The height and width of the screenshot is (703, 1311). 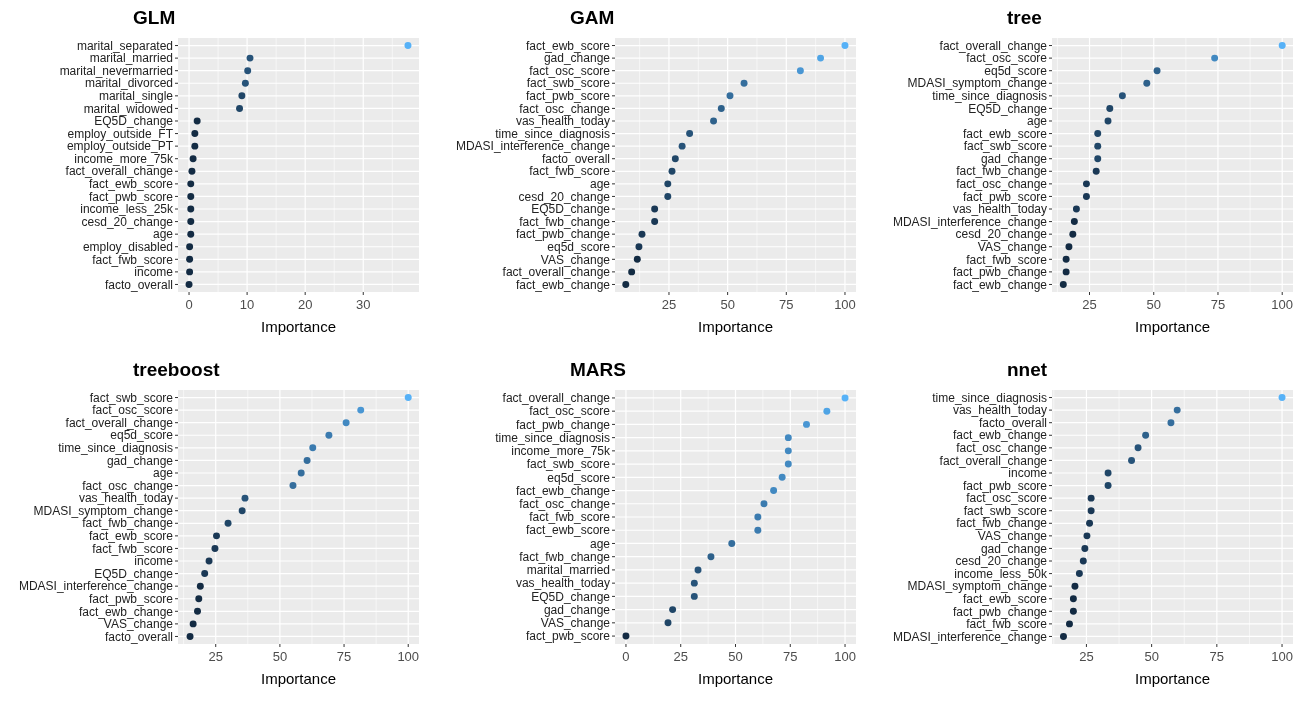 I want to click on x-axis-title: Importance, so click(x=735, y=678).